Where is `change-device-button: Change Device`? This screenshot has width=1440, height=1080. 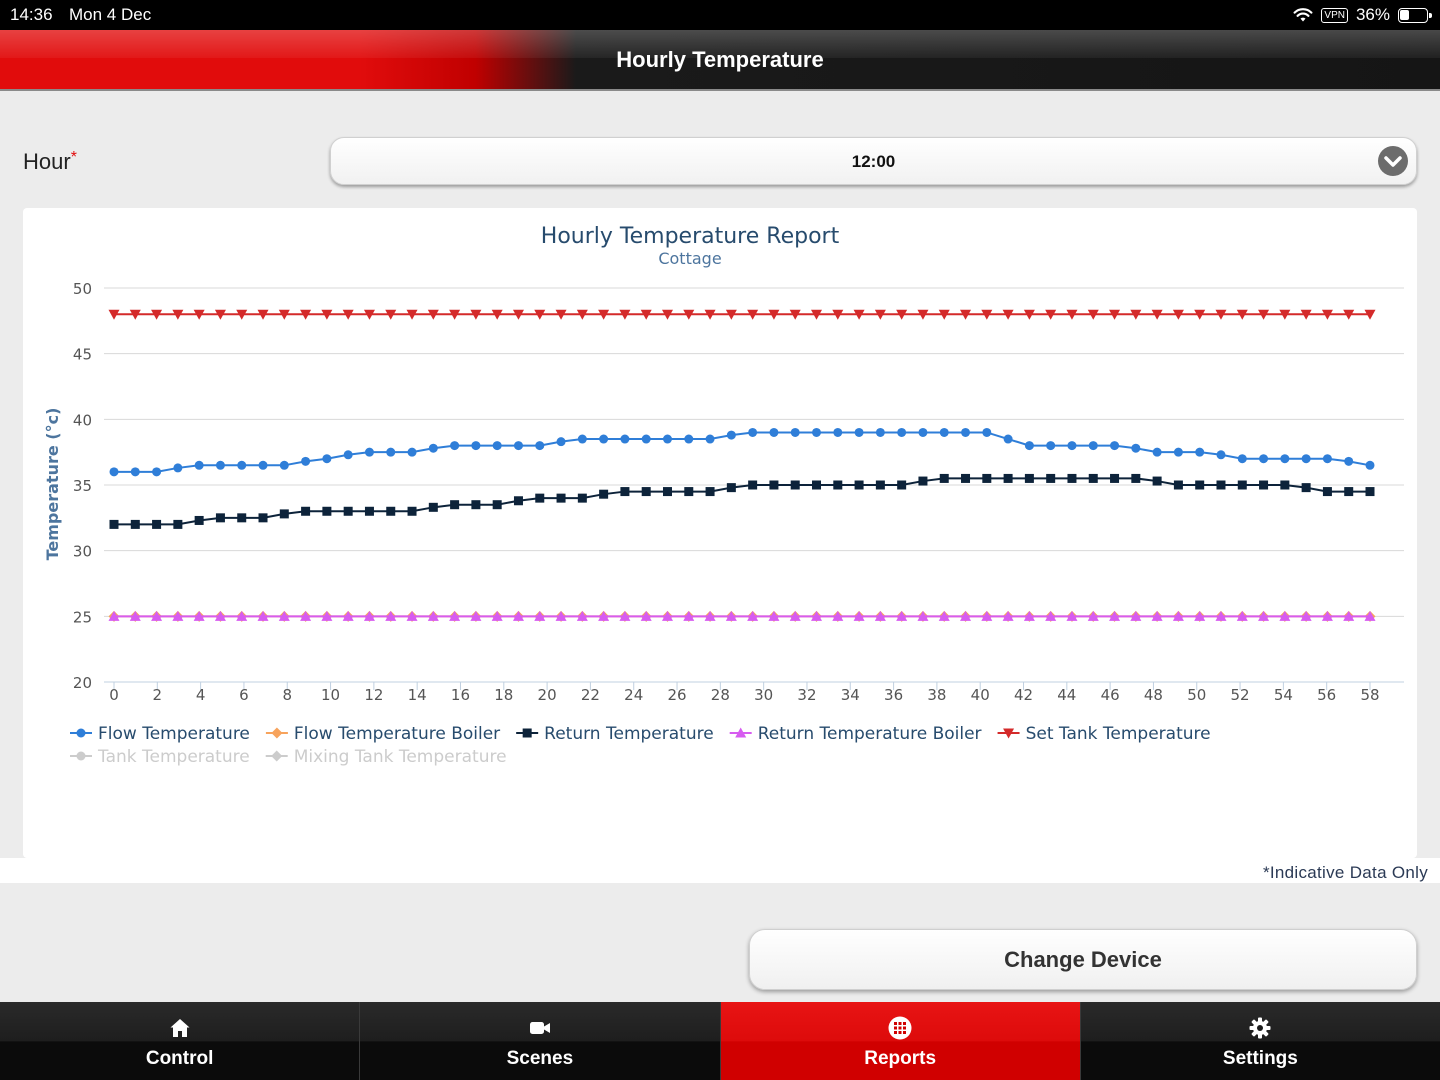 change-device-button: Change Device is located at coordinates (1083, 959).